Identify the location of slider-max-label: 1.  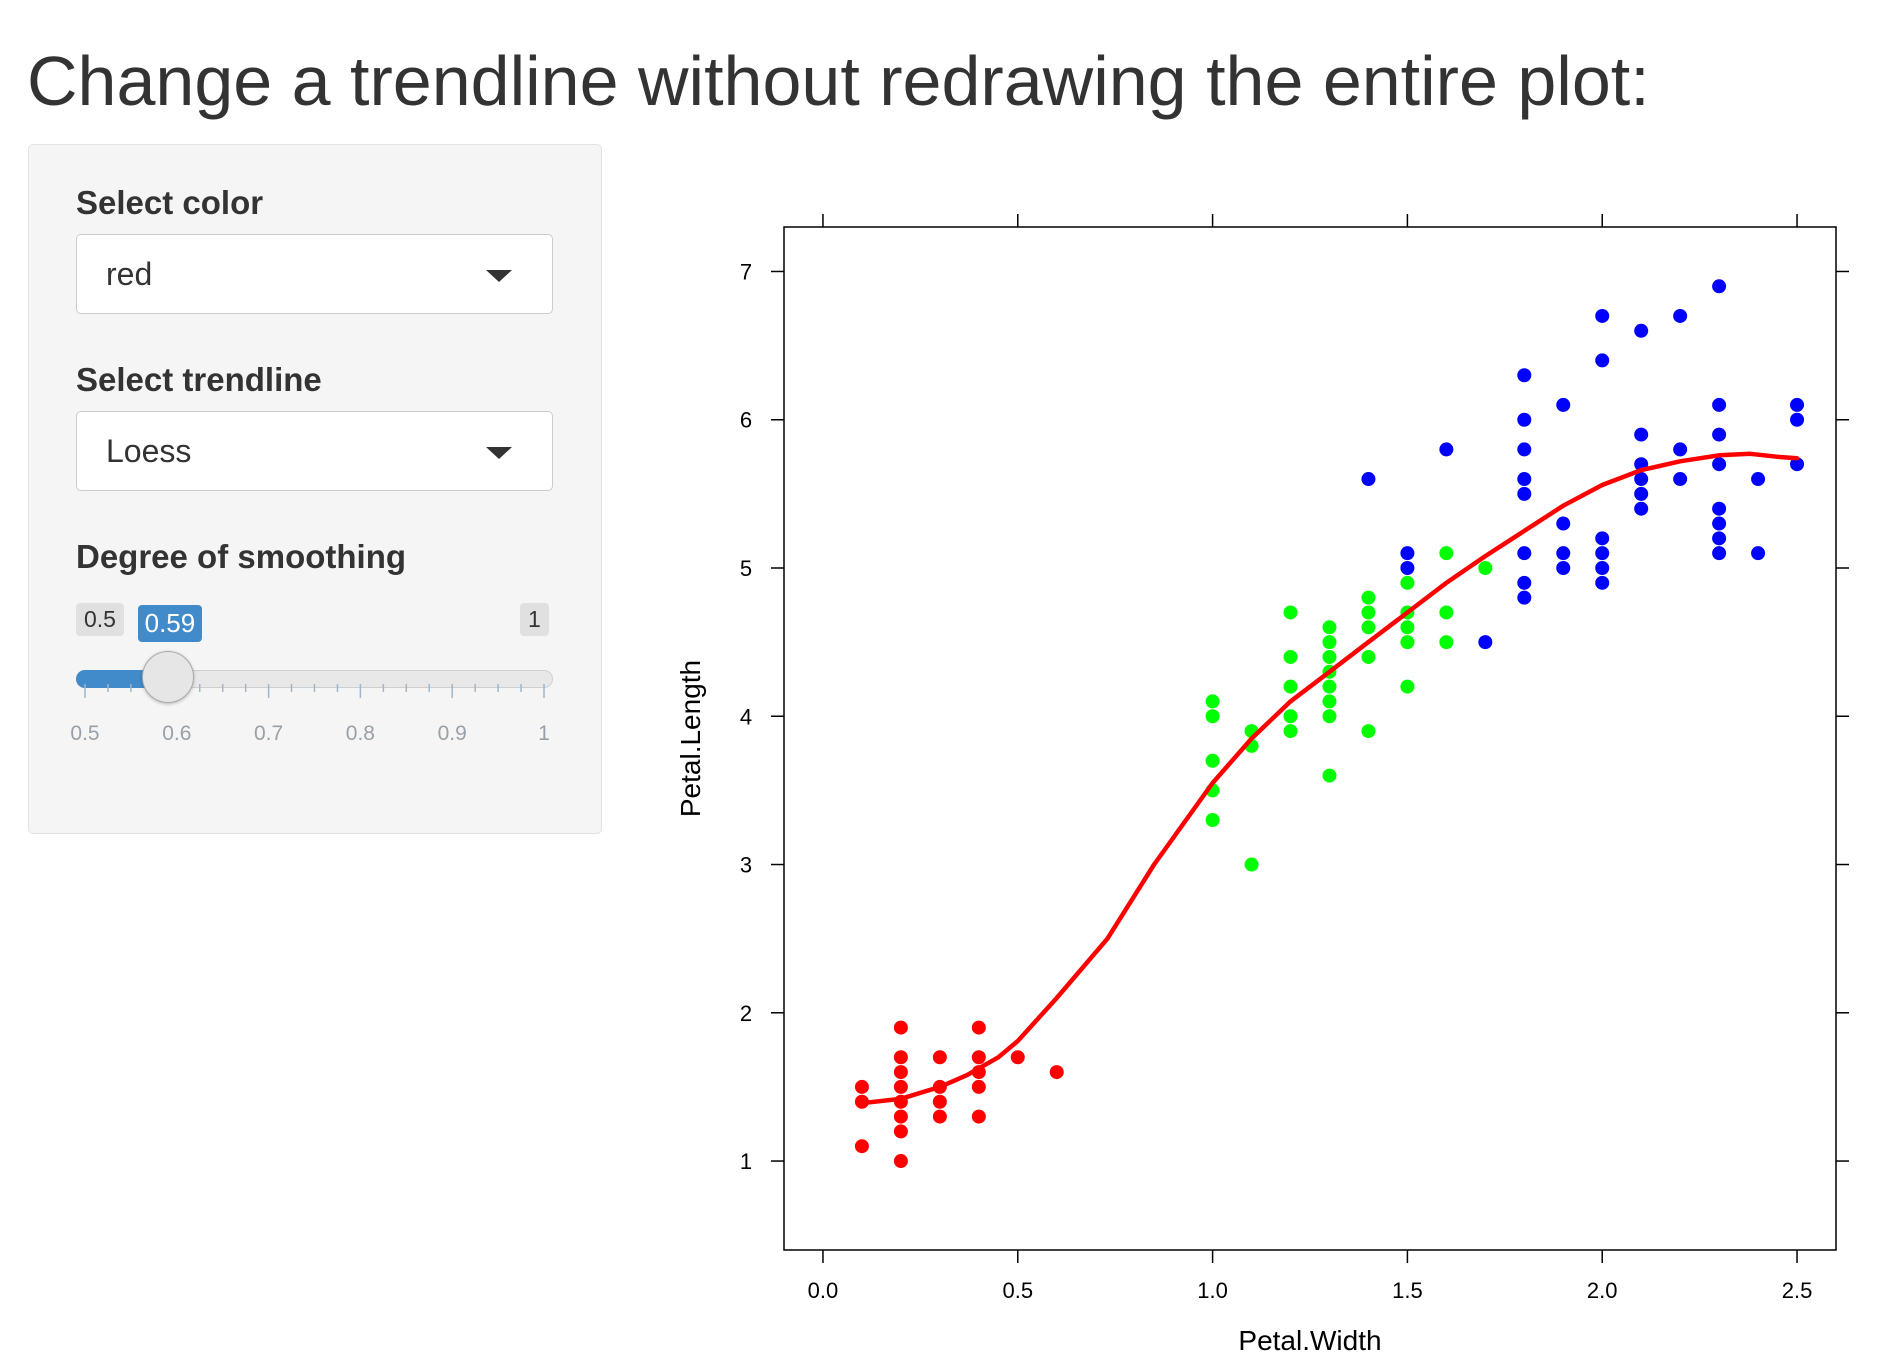
(534, 619).